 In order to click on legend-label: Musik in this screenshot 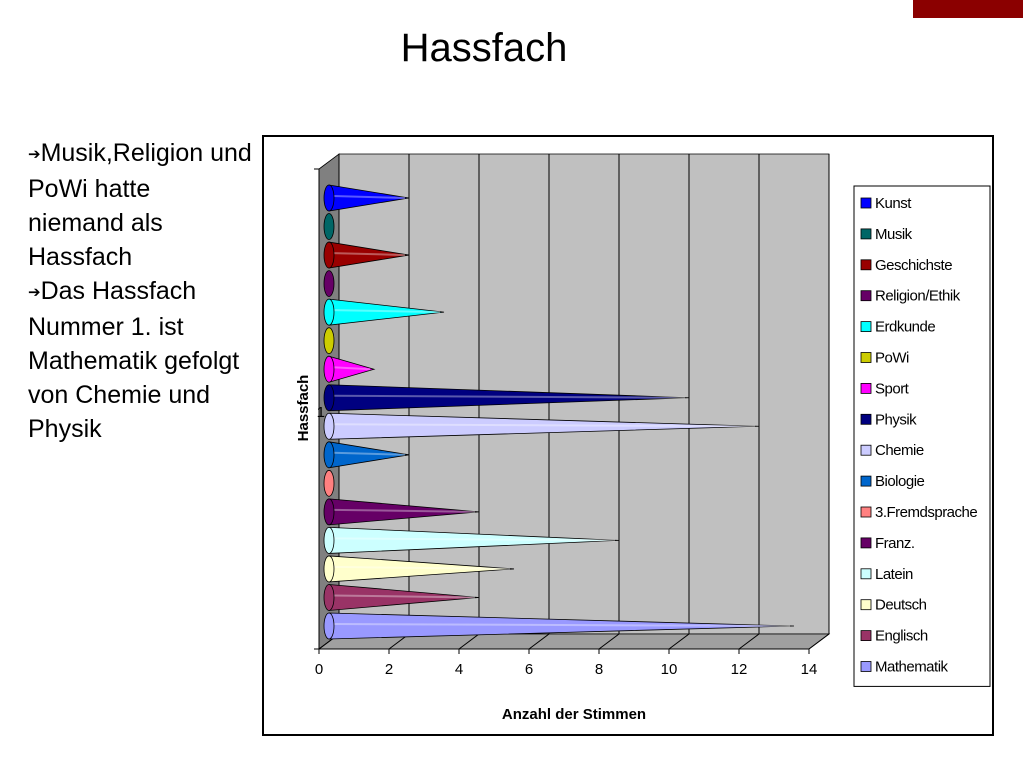, I will do `click(894, 234)`.